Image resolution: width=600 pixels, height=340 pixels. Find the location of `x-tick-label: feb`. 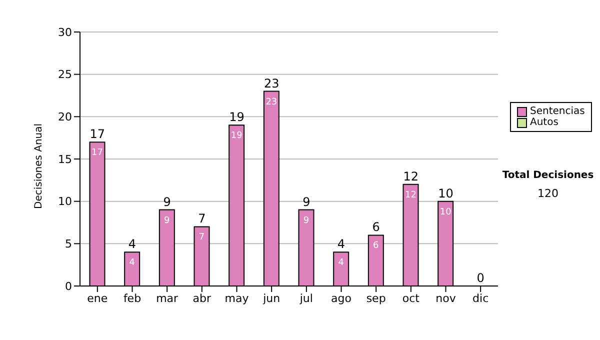

x-tick-label: feb is located at coordinates (132, 298).